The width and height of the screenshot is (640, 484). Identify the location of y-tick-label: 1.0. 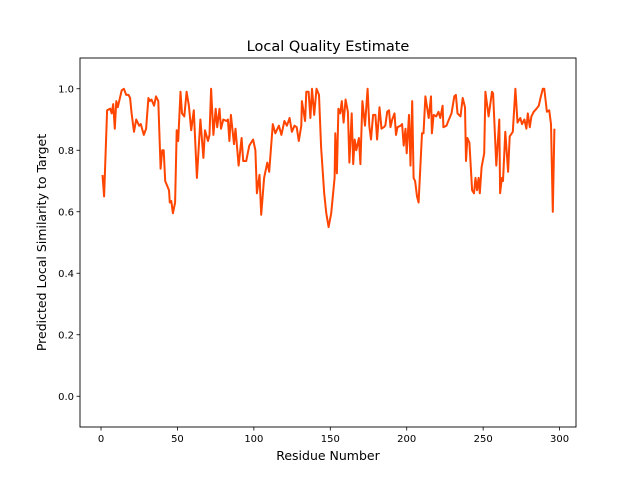
(66, 89).